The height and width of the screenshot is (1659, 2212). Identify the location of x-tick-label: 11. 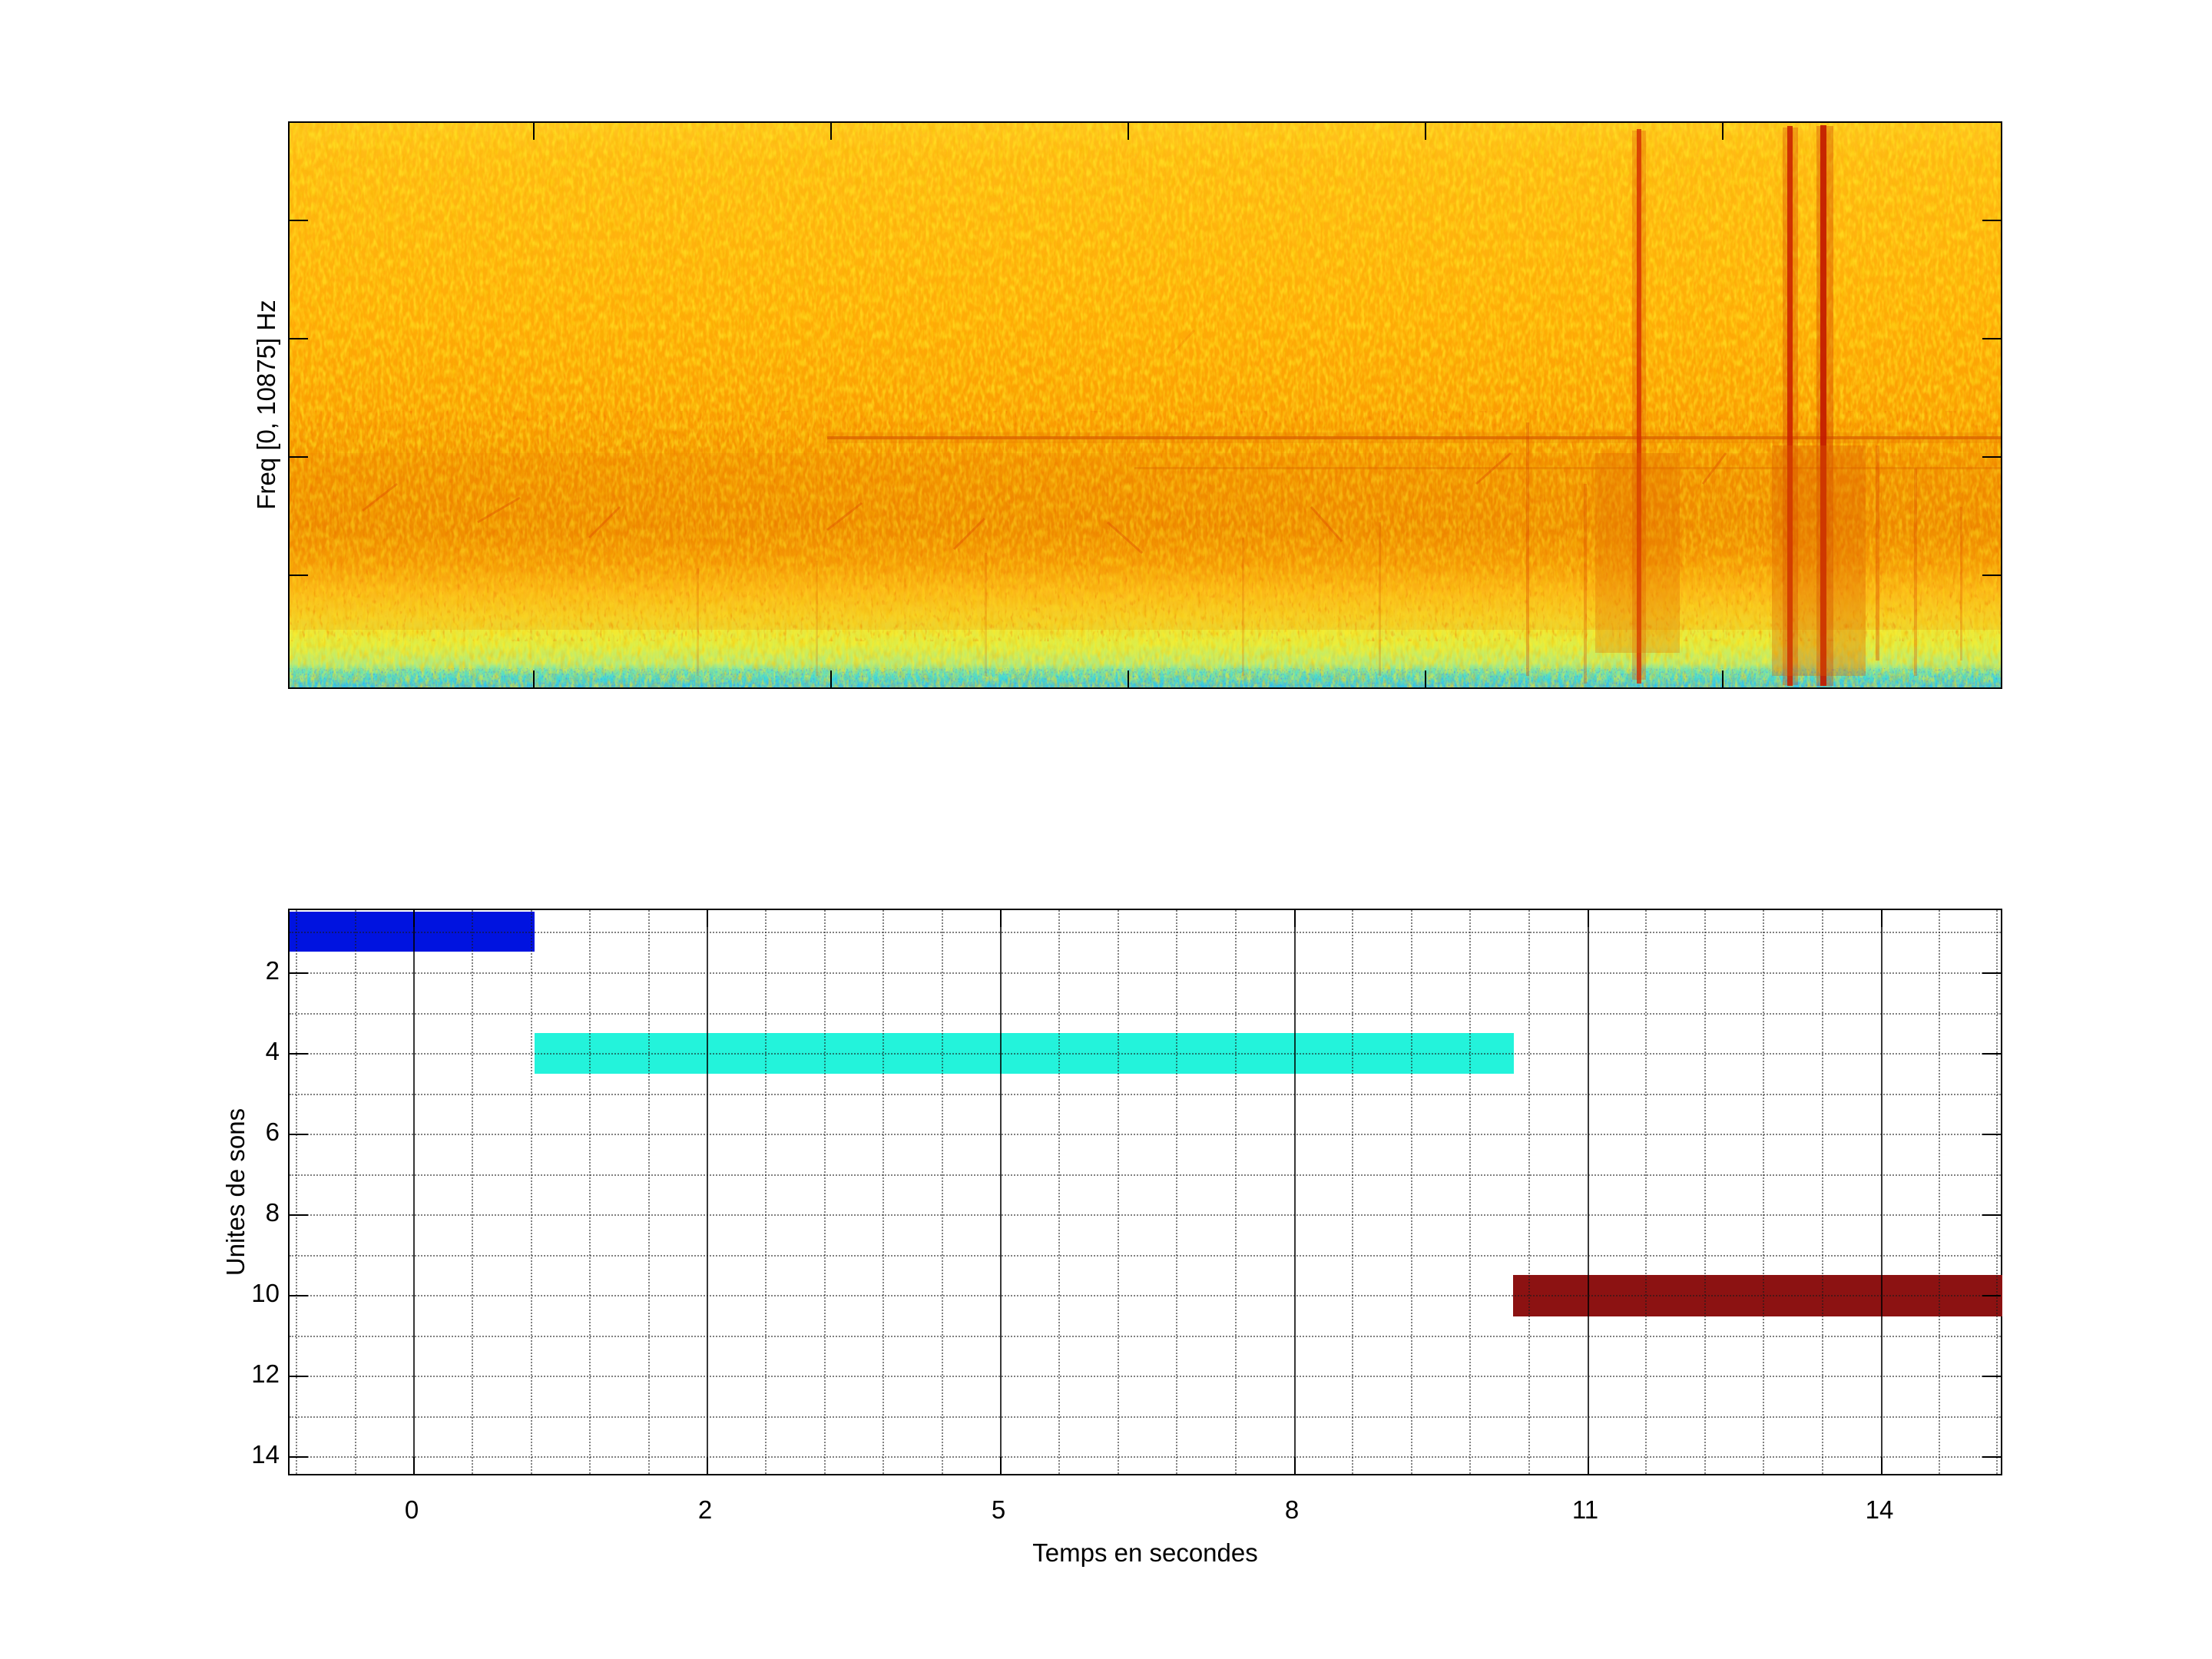
(1585, 1510).